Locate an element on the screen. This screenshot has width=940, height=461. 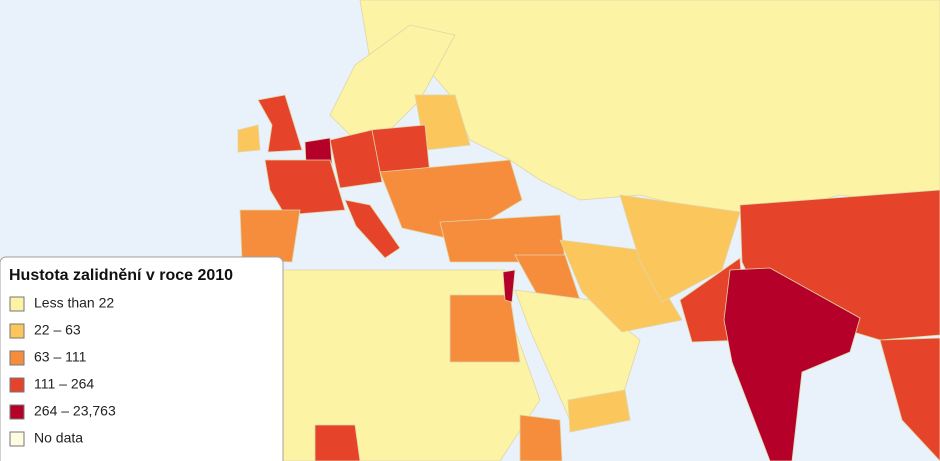
legend-title: Hustota zalidnění v roce 2010 is located at coordinates (121, 275).